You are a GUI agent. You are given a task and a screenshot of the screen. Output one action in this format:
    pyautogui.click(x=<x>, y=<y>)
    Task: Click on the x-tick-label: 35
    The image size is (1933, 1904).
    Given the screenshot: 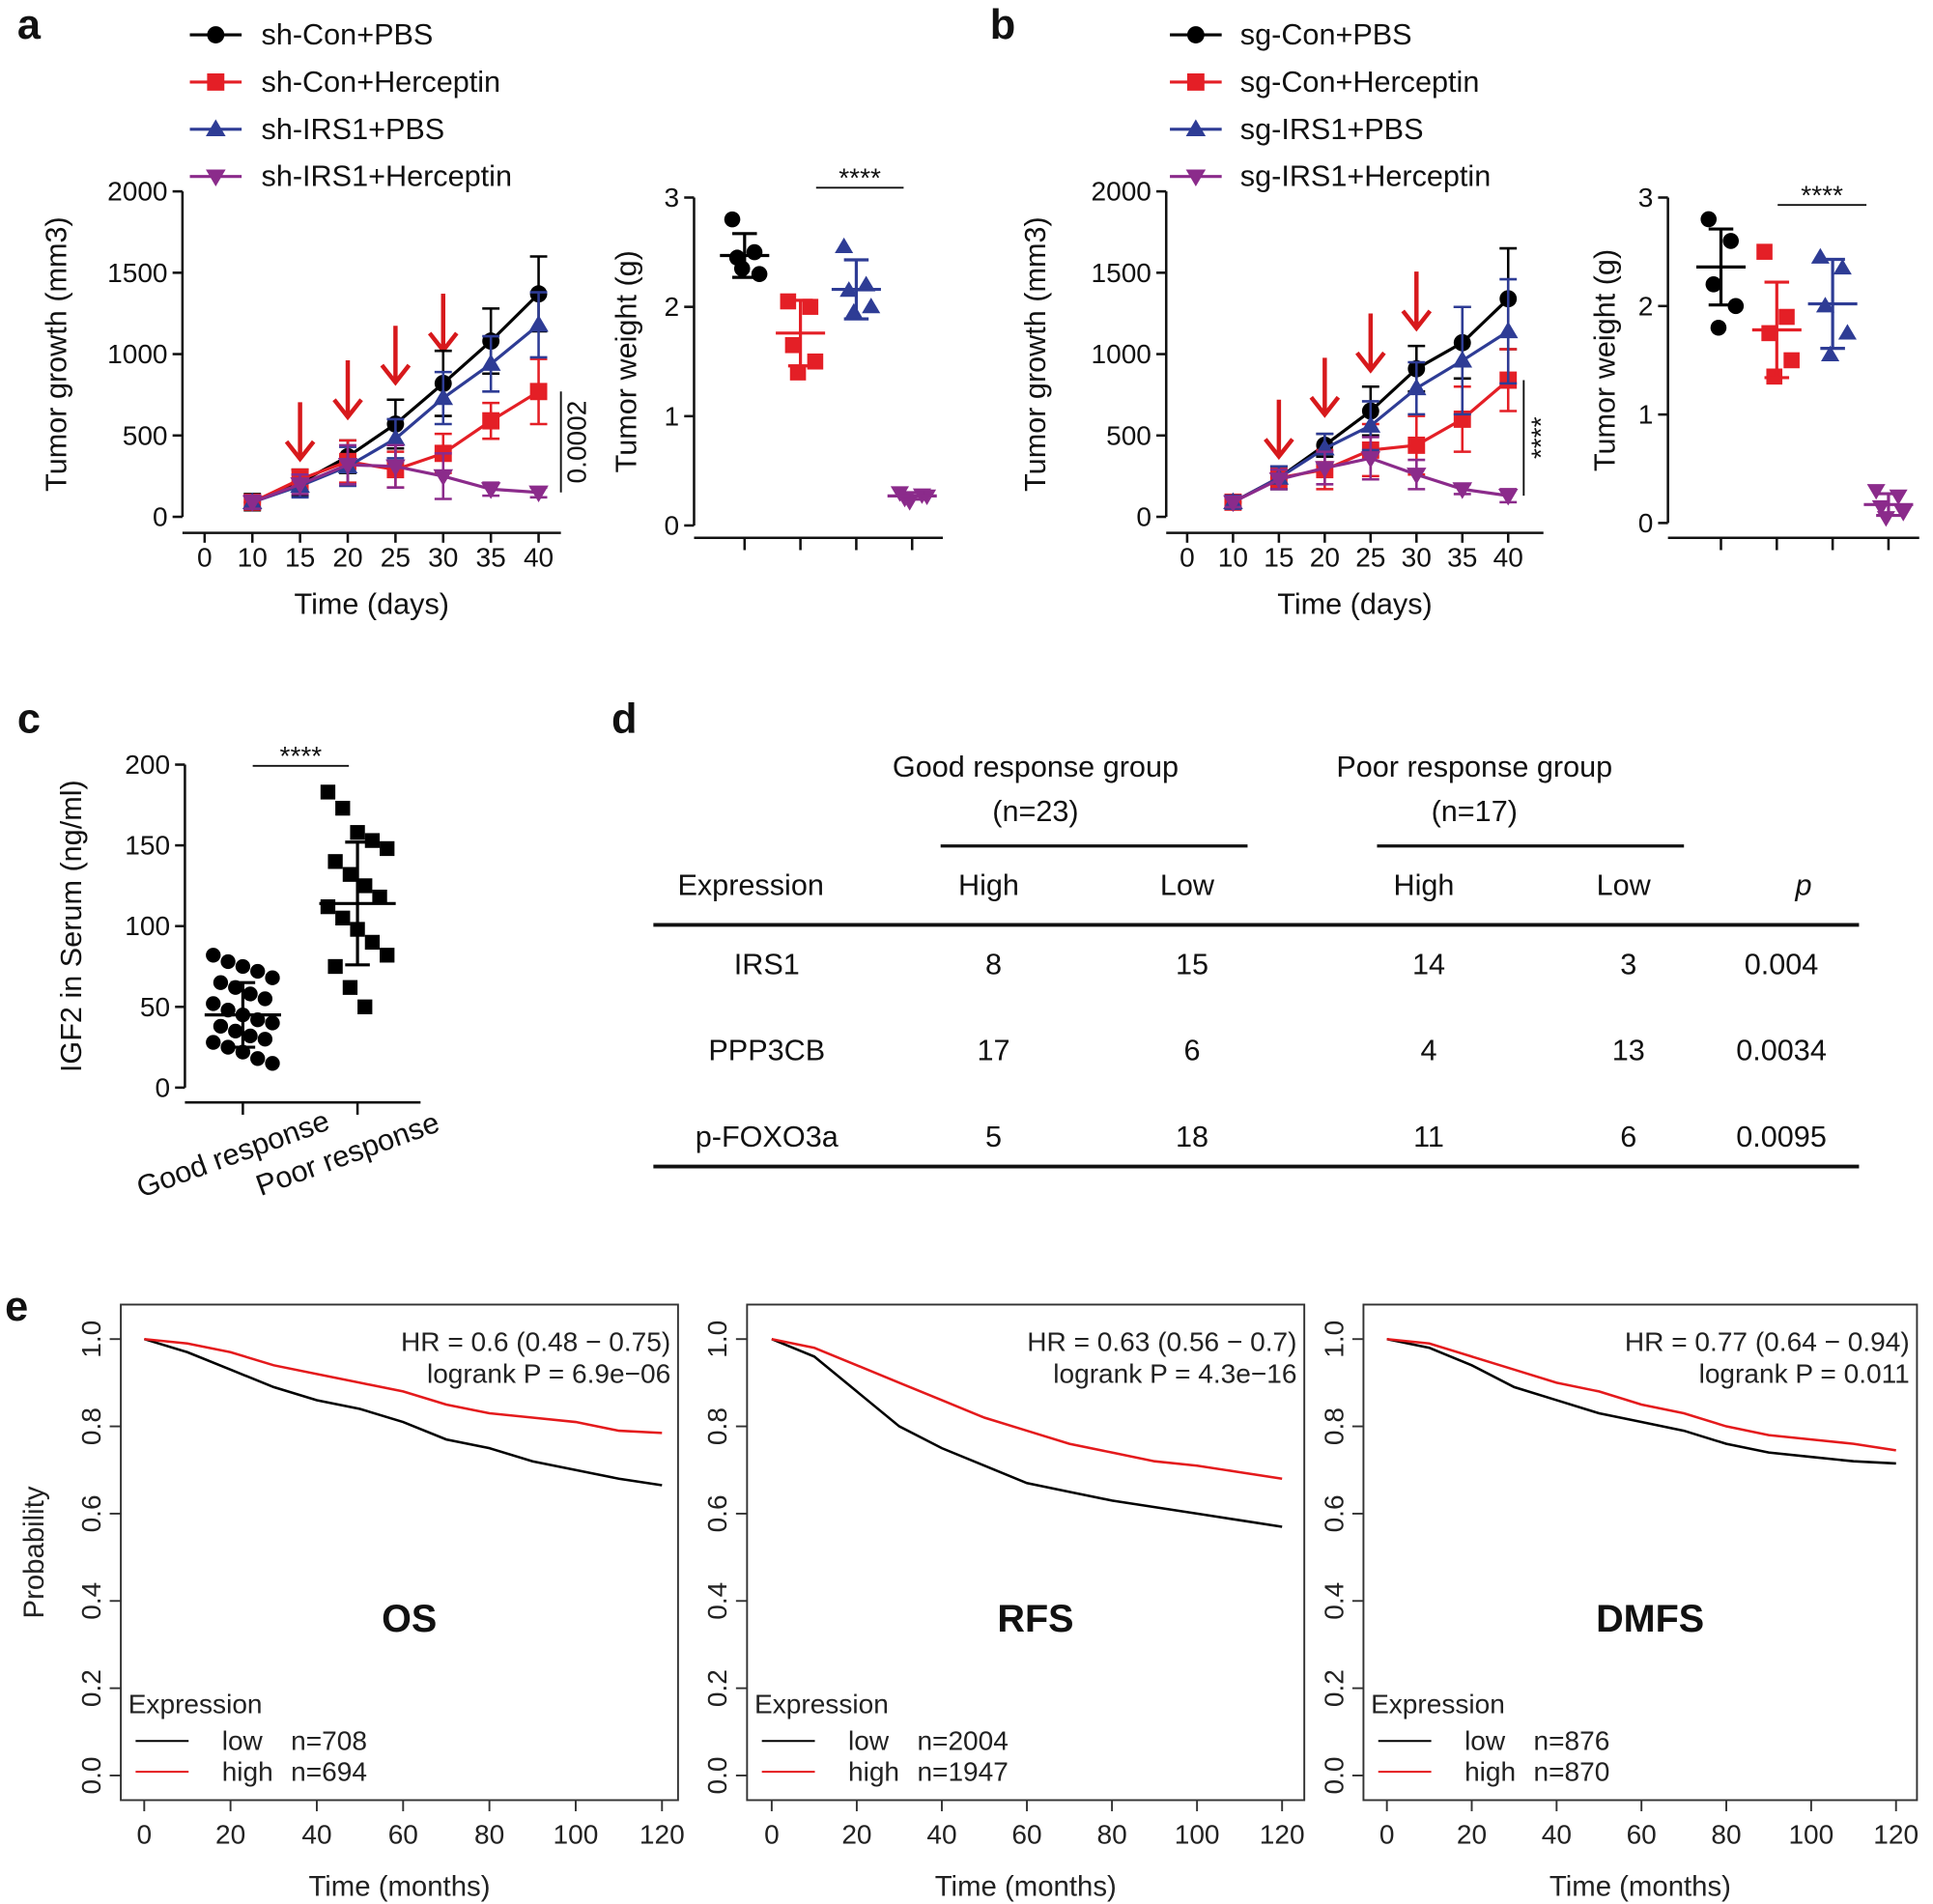 What is the action you would take?
    pyautogui.click(x=1462, y=558)
    